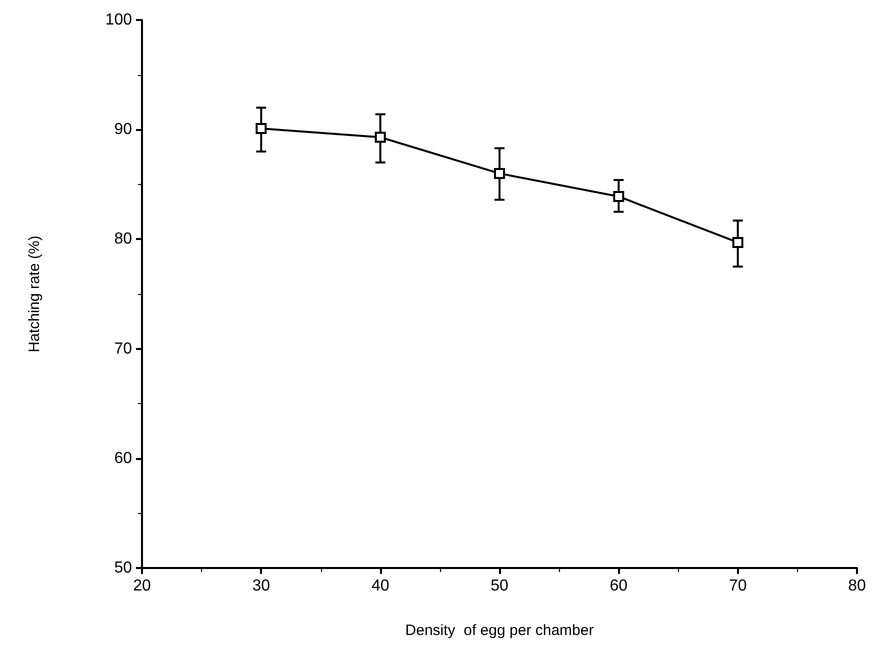 This screenshot has width=876, height=663. I want to click on x-tick-label: 80, so click(857, 586).